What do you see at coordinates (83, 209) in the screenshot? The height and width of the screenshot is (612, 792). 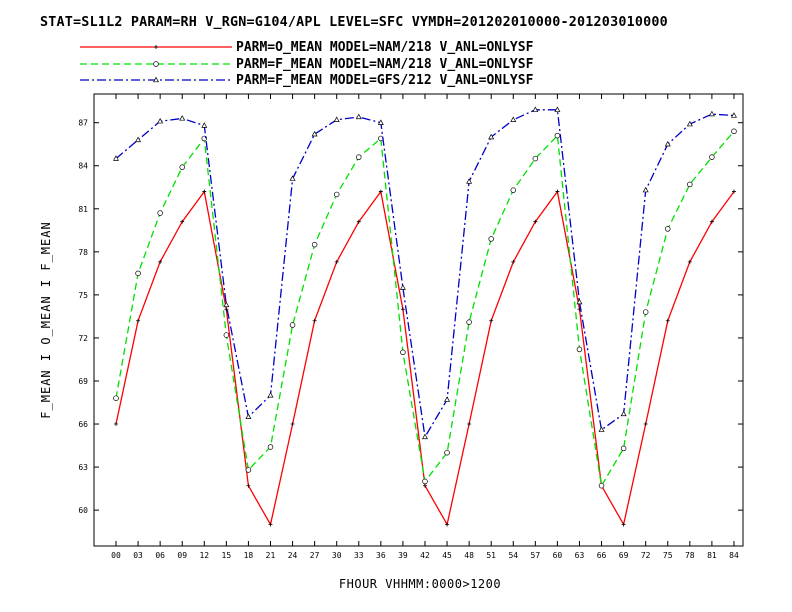 I see `y-tick-label: 81` at bounding box center [83, 209].